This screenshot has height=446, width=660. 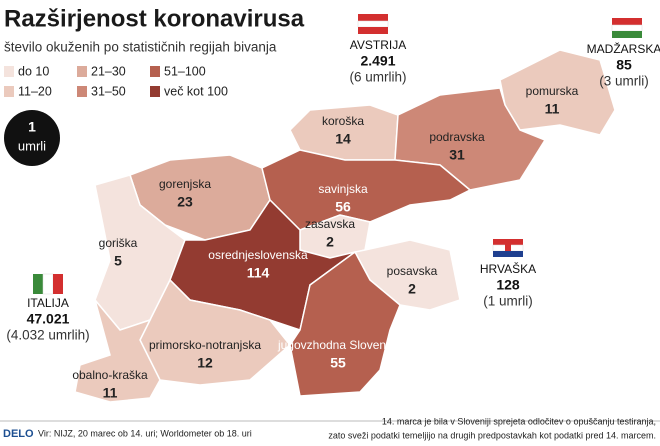 I want to click on country-cases: 128, so click(x=508, y=285).